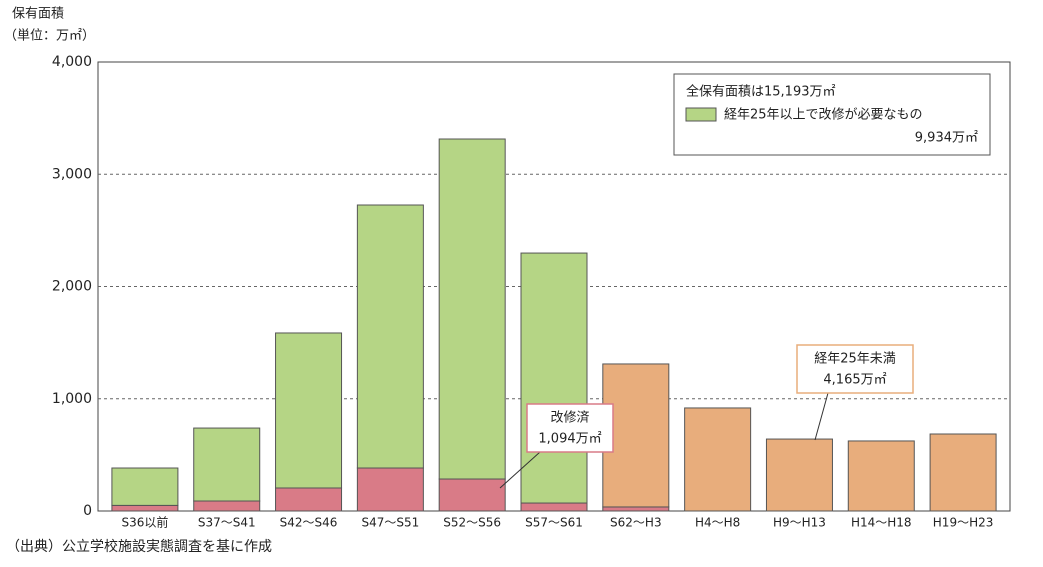  I want to click on x-tick-label: H19～H23, so click(963, 523).